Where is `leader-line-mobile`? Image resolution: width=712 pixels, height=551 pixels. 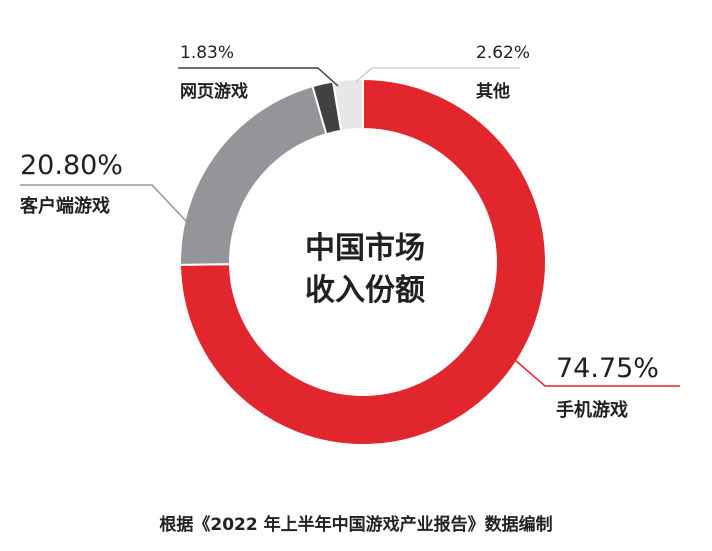 leader-line-mobile is located at coordinates (597, 373).